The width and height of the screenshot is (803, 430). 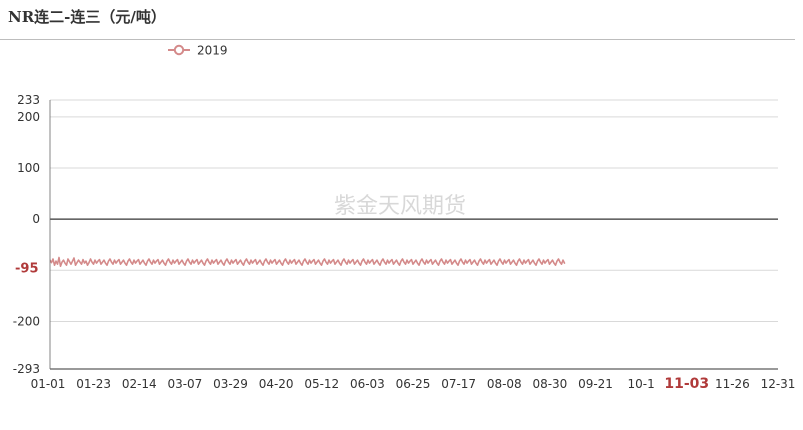 What do you see at coordinates (397, 39) in the screenshot?
I see `title-divider` at bounding box center [397, 39].